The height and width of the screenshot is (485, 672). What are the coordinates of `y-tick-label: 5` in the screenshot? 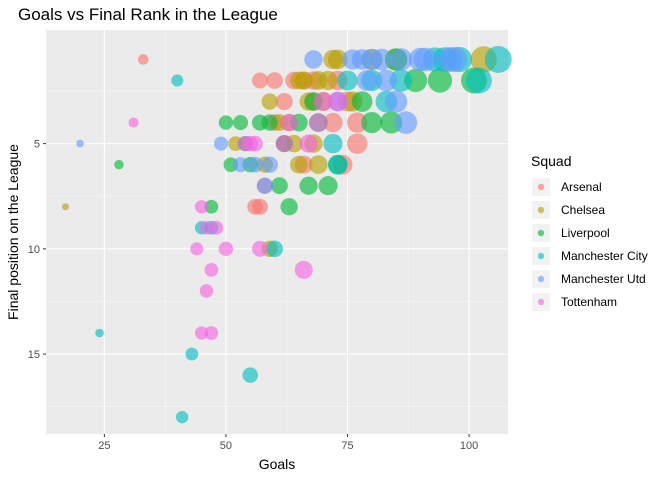 It's located at (37, 145).